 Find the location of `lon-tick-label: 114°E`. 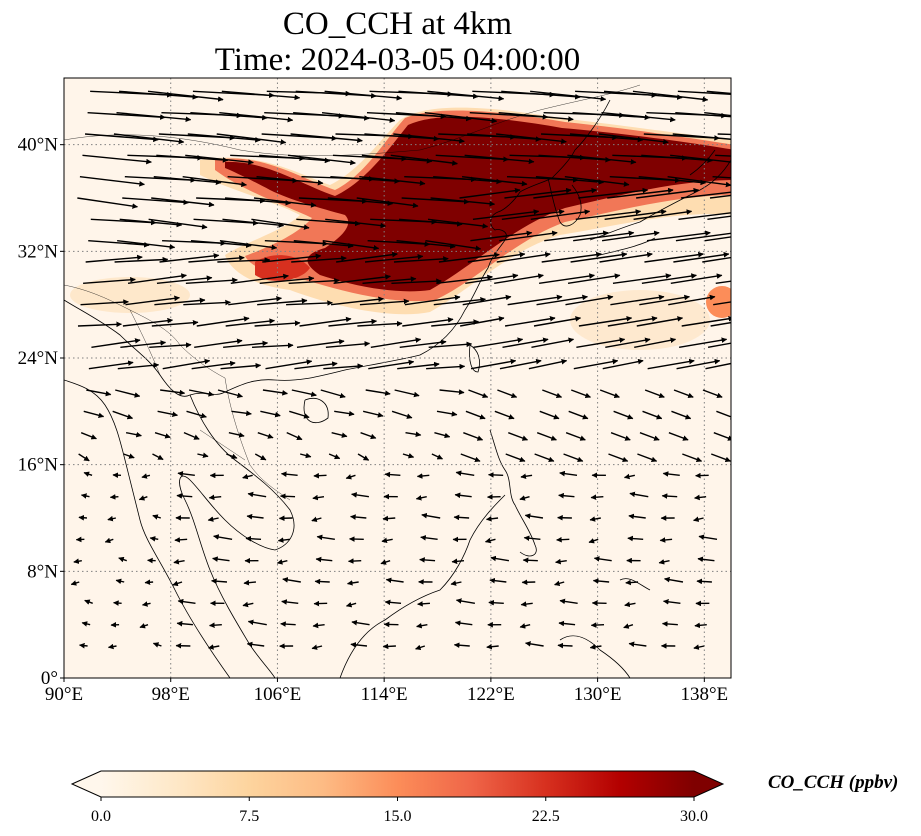

lon-tick-label: 114°E is located at coordinates (384, 694).